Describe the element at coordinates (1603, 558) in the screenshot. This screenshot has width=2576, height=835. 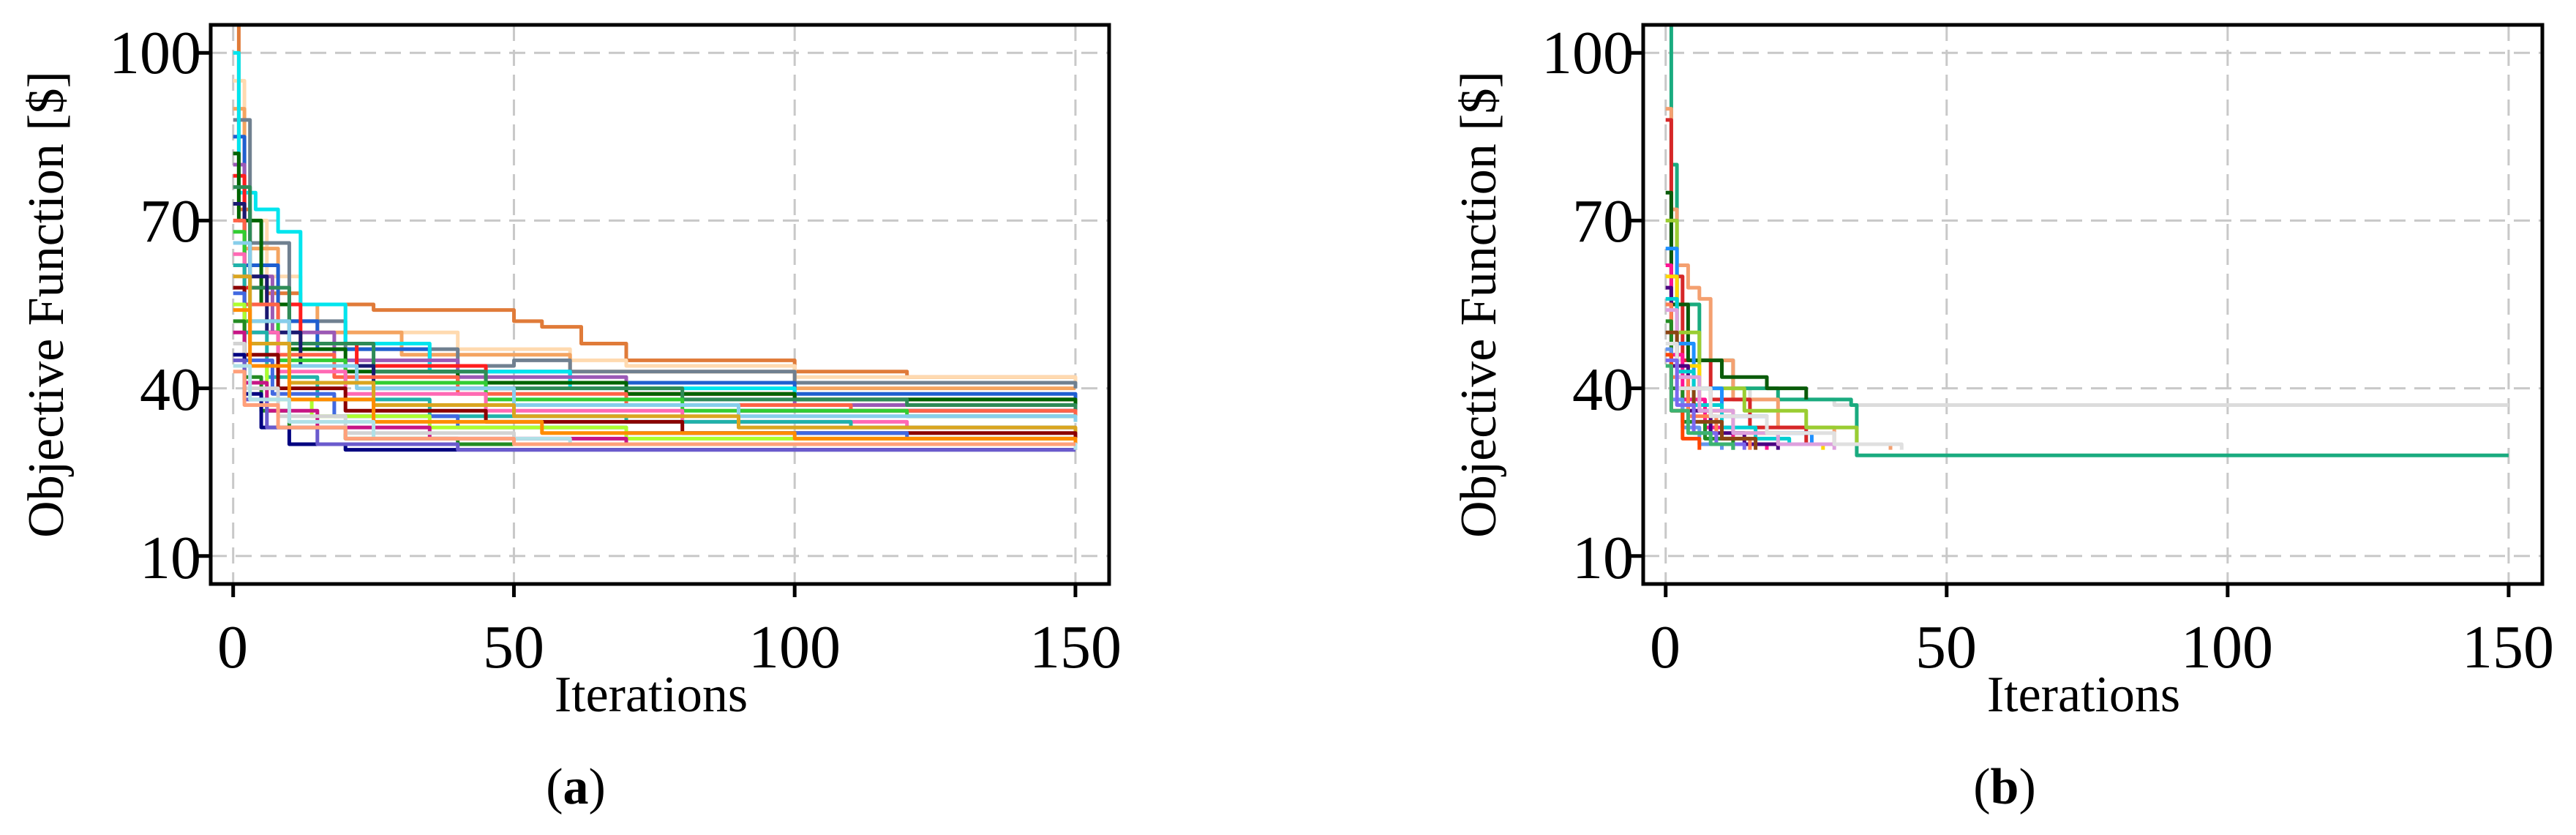
I see `panel-b-ytick-label: 10` at that location.